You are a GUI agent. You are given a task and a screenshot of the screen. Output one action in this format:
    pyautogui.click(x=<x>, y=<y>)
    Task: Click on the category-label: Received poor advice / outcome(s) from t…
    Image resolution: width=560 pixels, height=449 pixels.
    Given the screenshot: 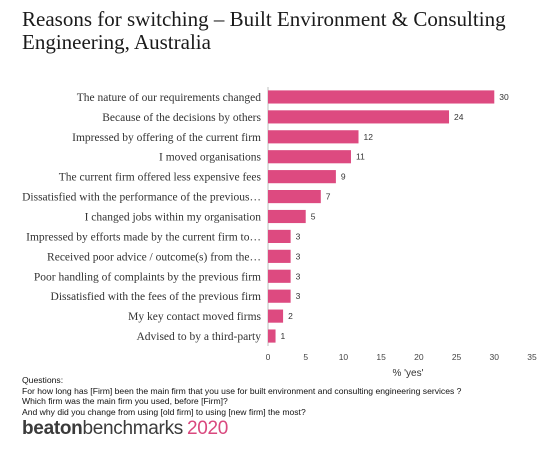 What is the action you would take?
    pyautogui.click(x=154, y=257)
    